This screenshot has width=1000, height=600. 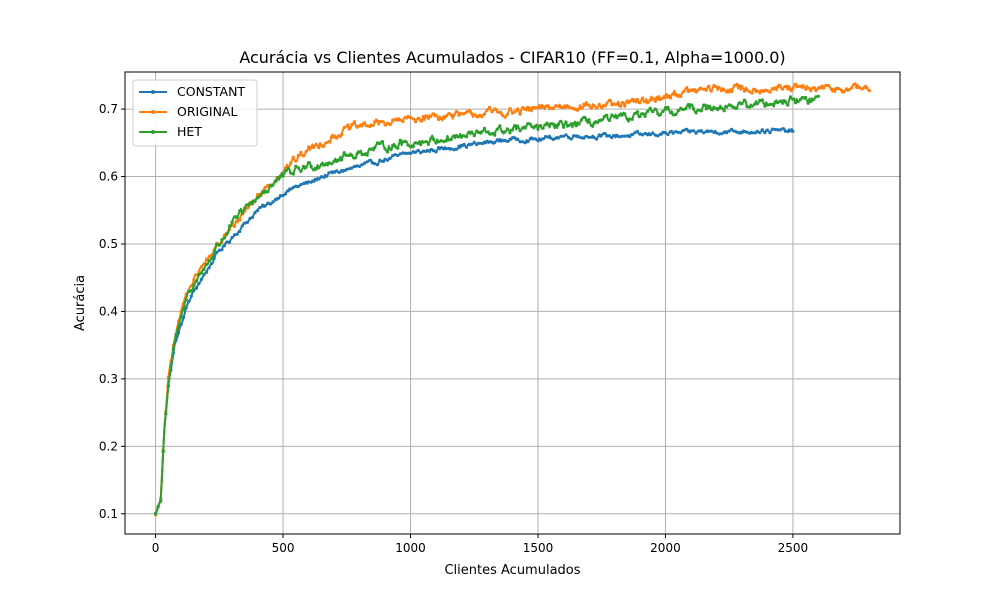 I want to click on legend-marker, so click(x=153, y=112).